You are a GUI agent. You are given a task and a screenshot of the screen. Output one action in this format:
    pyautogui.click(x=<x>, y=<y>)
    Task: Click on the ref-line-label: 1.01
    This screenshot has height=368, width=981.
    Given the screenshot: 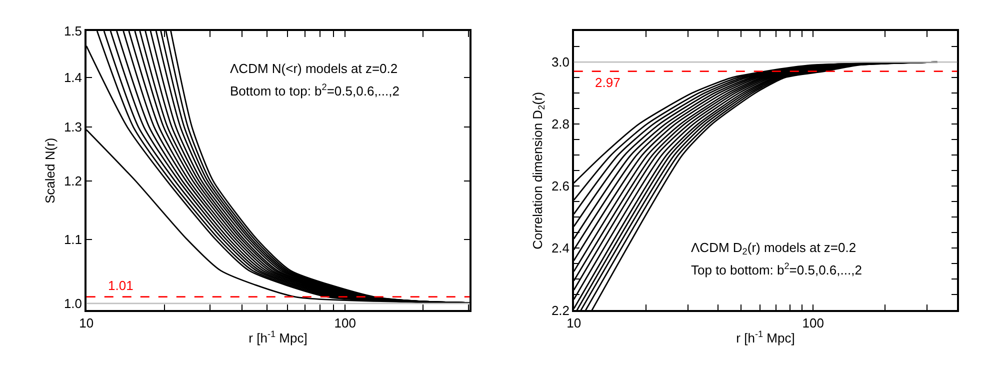 What is the action you would take?
    pyautogui.click(x=121, y=285)
    